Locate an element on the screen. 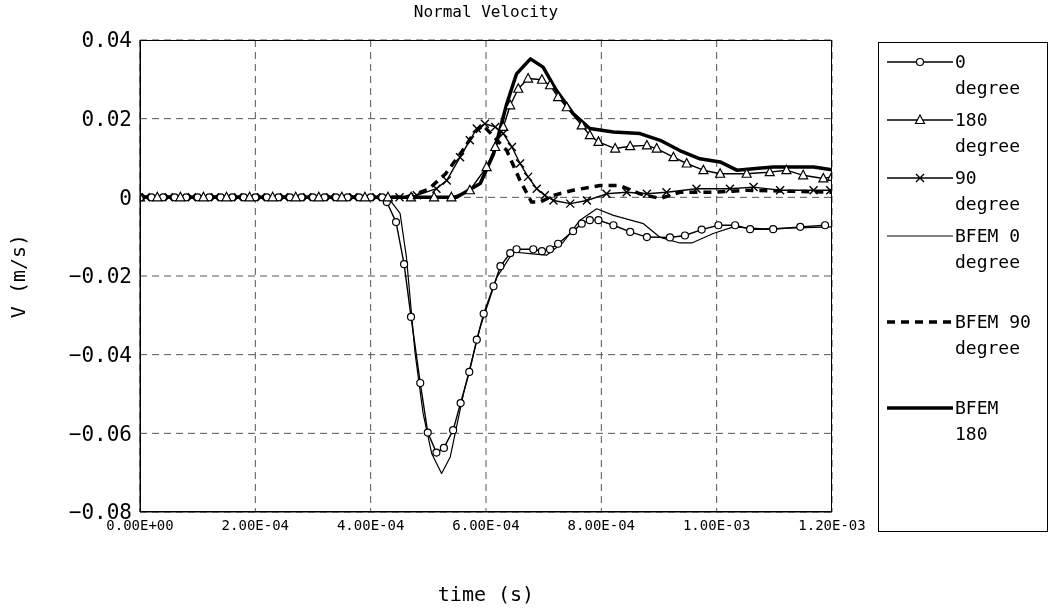  legend-label: BFEM 0 degree is located at coordinates (988, 249).